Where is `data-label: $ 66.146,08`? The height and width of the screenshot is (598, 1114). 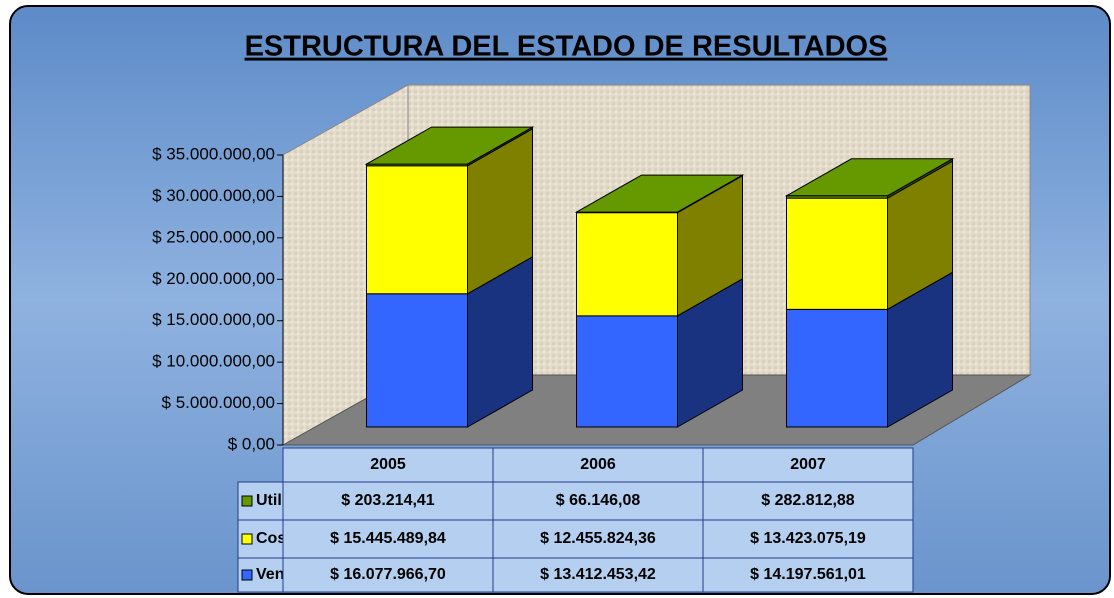 data-label: $ 66.146,08 is located at coordinates (598, 500).